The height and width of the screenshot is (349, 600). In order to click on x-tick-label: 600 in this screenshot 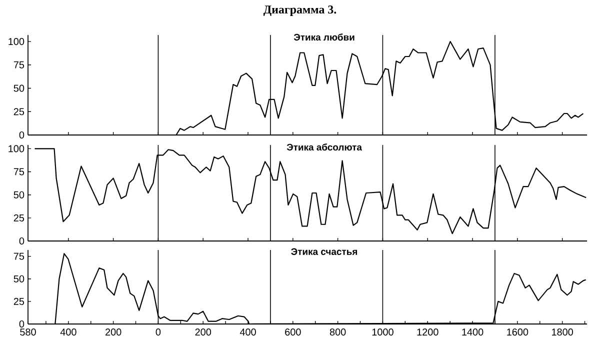, I will do `click(293, 332)`.